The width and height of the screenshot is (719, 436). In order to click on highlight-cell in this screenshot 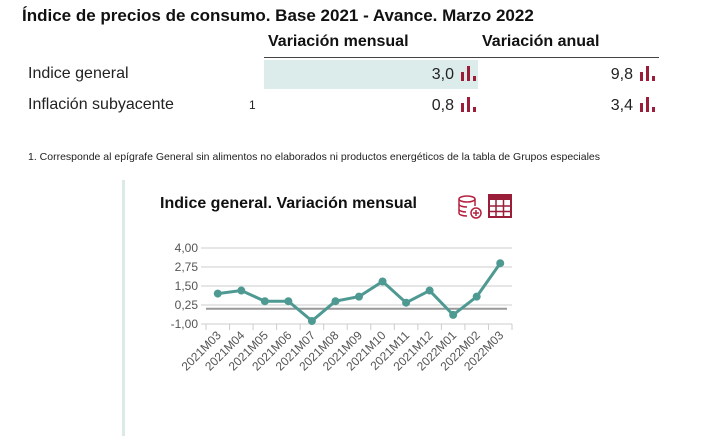, I will do `click(371, 74)`.